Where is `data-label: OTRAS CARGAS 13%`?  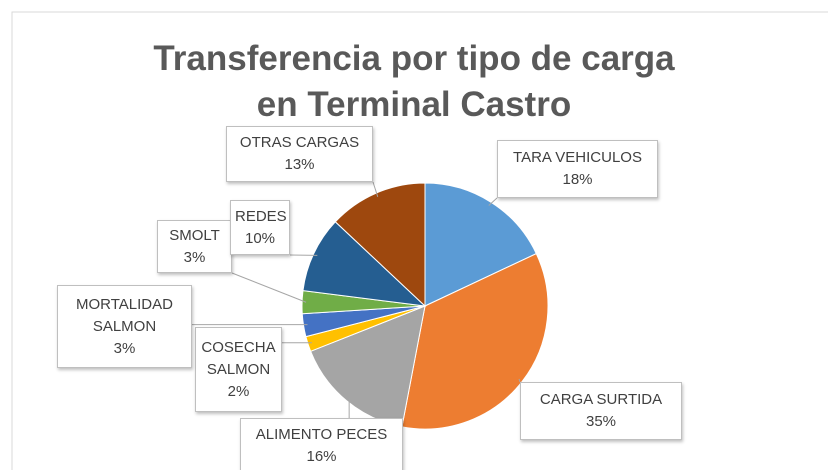
data-label: OTRAS CARGAS 13% is located at coordinates (299, 154).